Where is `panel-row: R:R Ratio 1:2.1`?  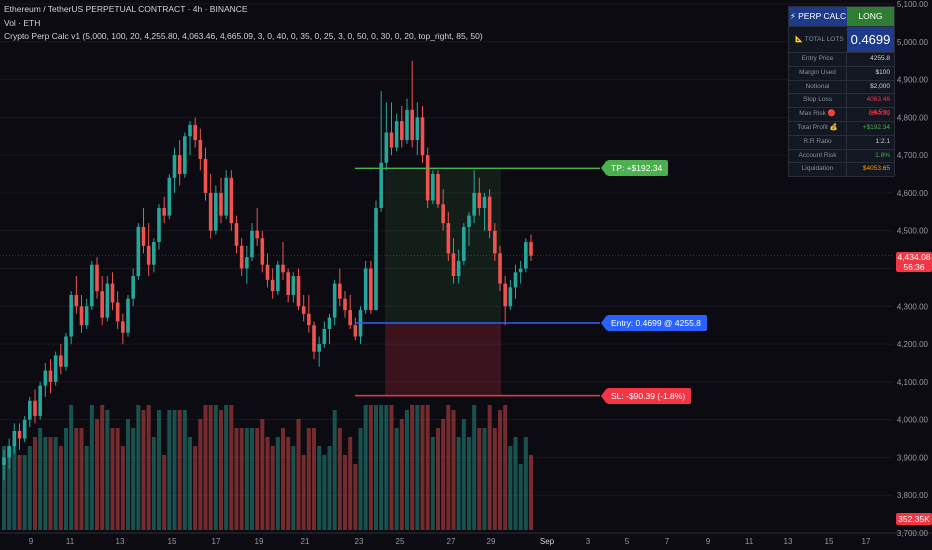
panel-row: R:R Ratio 1:2.1 is located at coordinates (841, 141).